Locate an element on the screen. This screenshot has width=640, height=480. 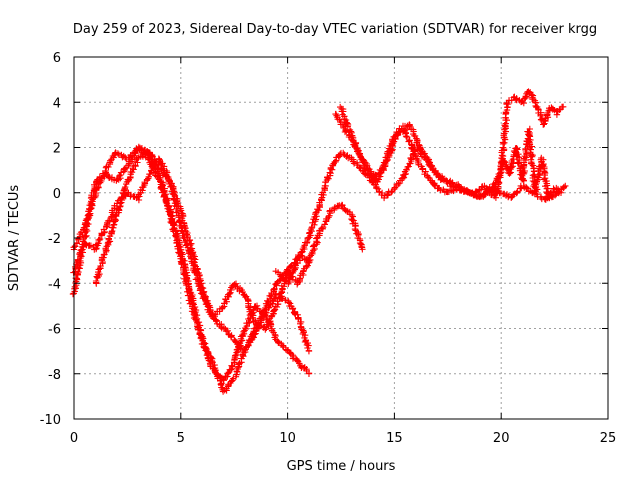
x-tick-label: 25 is located at coordinates (608, 438).